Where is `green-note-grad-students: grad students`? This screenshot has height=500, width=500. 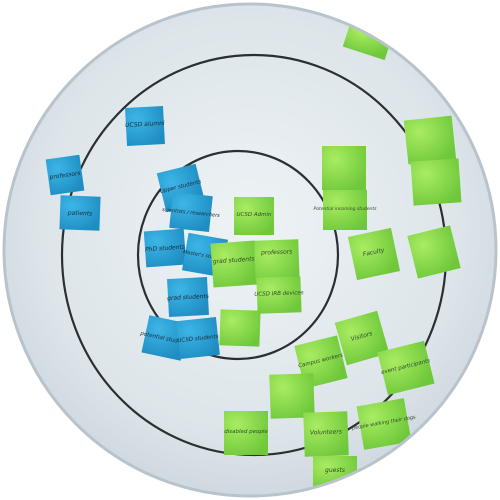
green-note-grad-students: grad students is located at coordinates (234, 264).